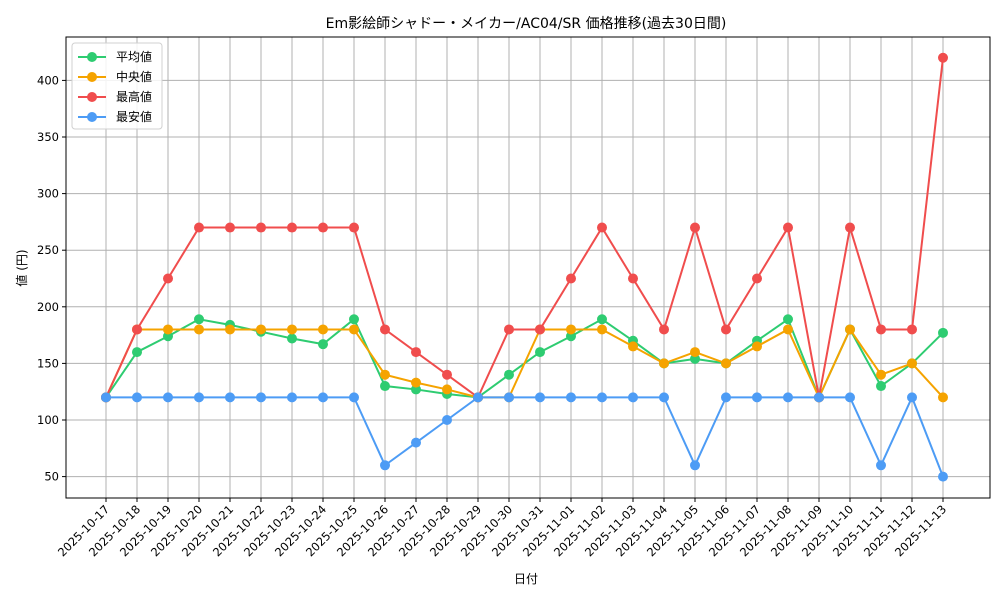  I want to click on y-tick-label: 300, so click(48, 194).